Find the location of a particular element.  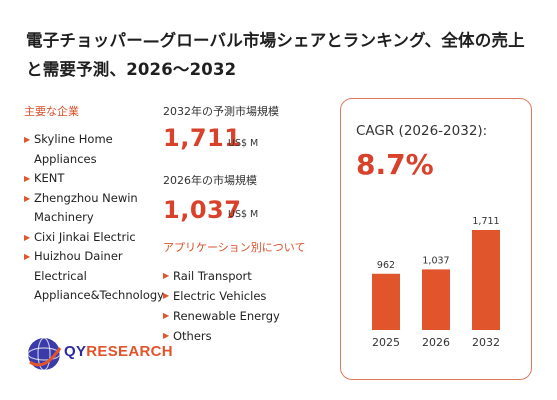

market-2026-value: 1,037 is located at coordinates (202, 210).